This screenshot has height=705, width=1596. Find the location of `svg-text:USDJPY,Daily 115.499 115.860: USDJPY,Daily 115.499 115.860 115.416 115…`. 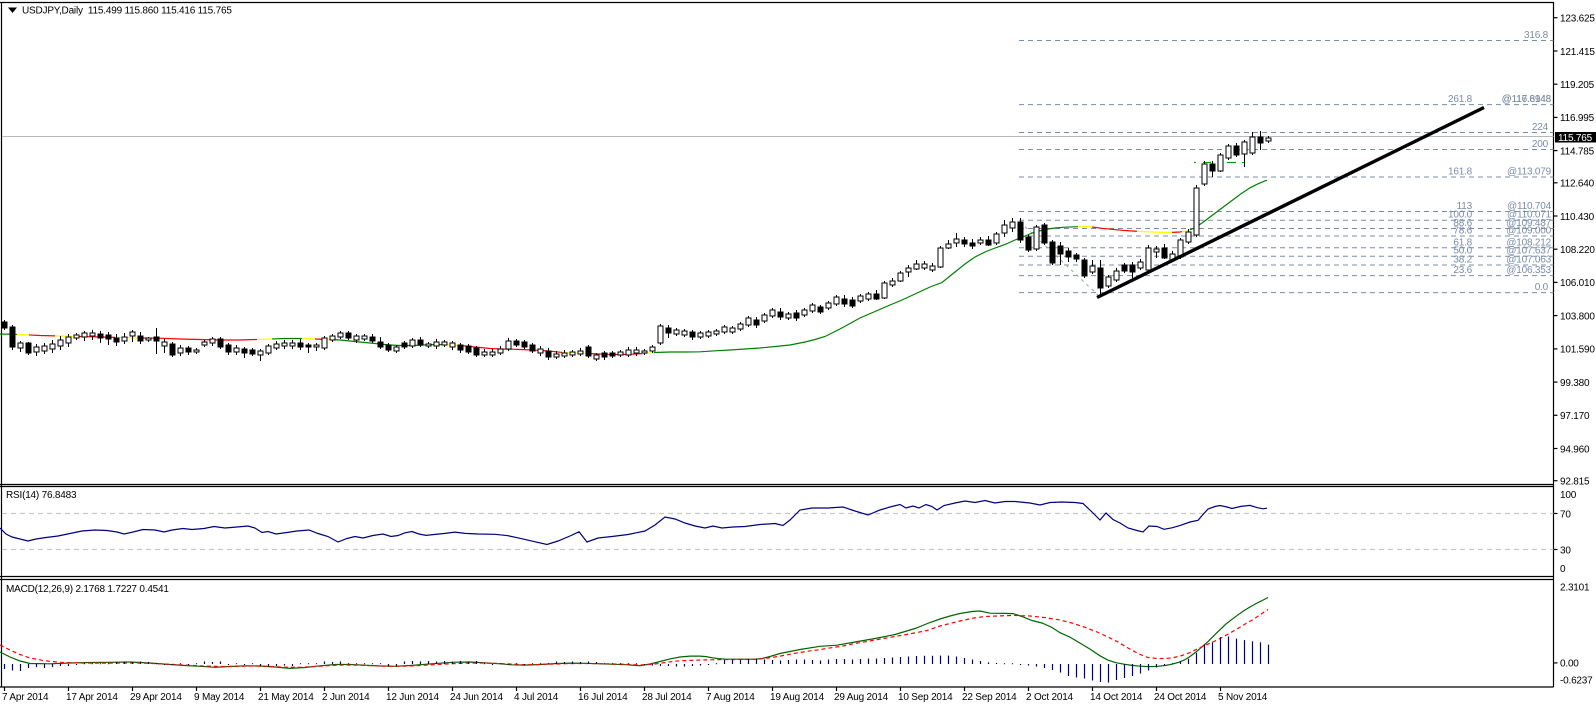

svg-text:USDJPY,Daily 115.499 115.860: USDJPY,Daily 115.499 115.860 115.416 115… is located at coordinates (127, 11).